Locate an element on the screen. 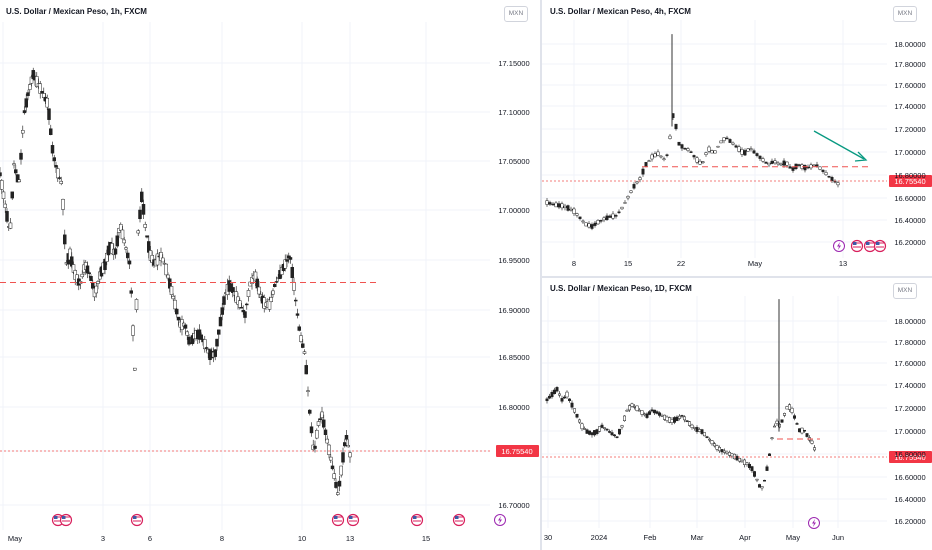 The image size is (932, 550). currency-button-4h: MXN is located at coordinates (905, 14).